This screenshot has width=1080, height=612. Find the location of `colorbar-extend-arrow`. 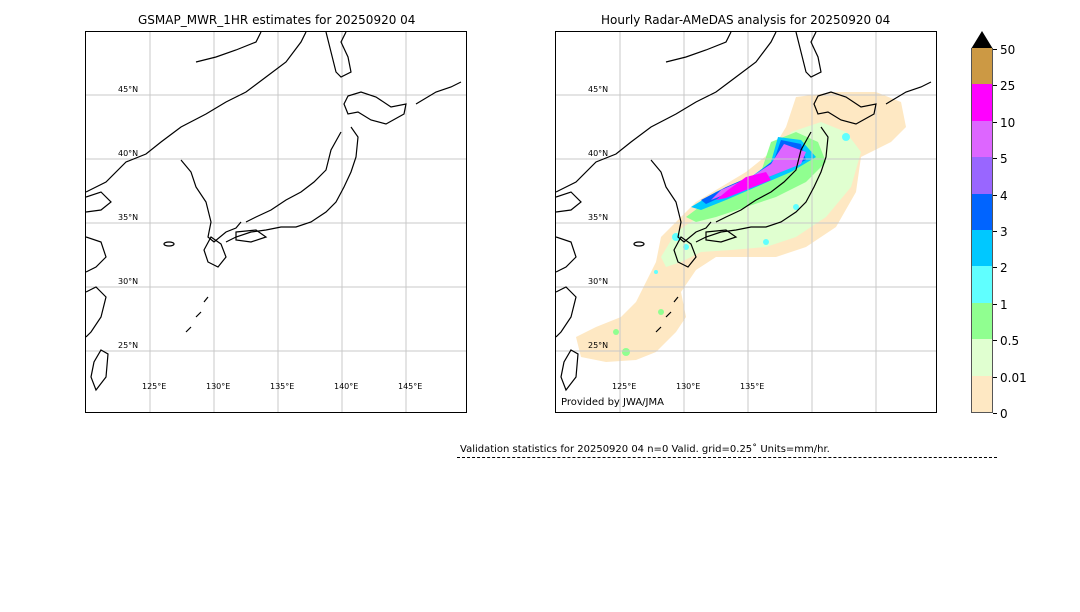

colorbar-extend-arrow is located at coordinates (982, 40).